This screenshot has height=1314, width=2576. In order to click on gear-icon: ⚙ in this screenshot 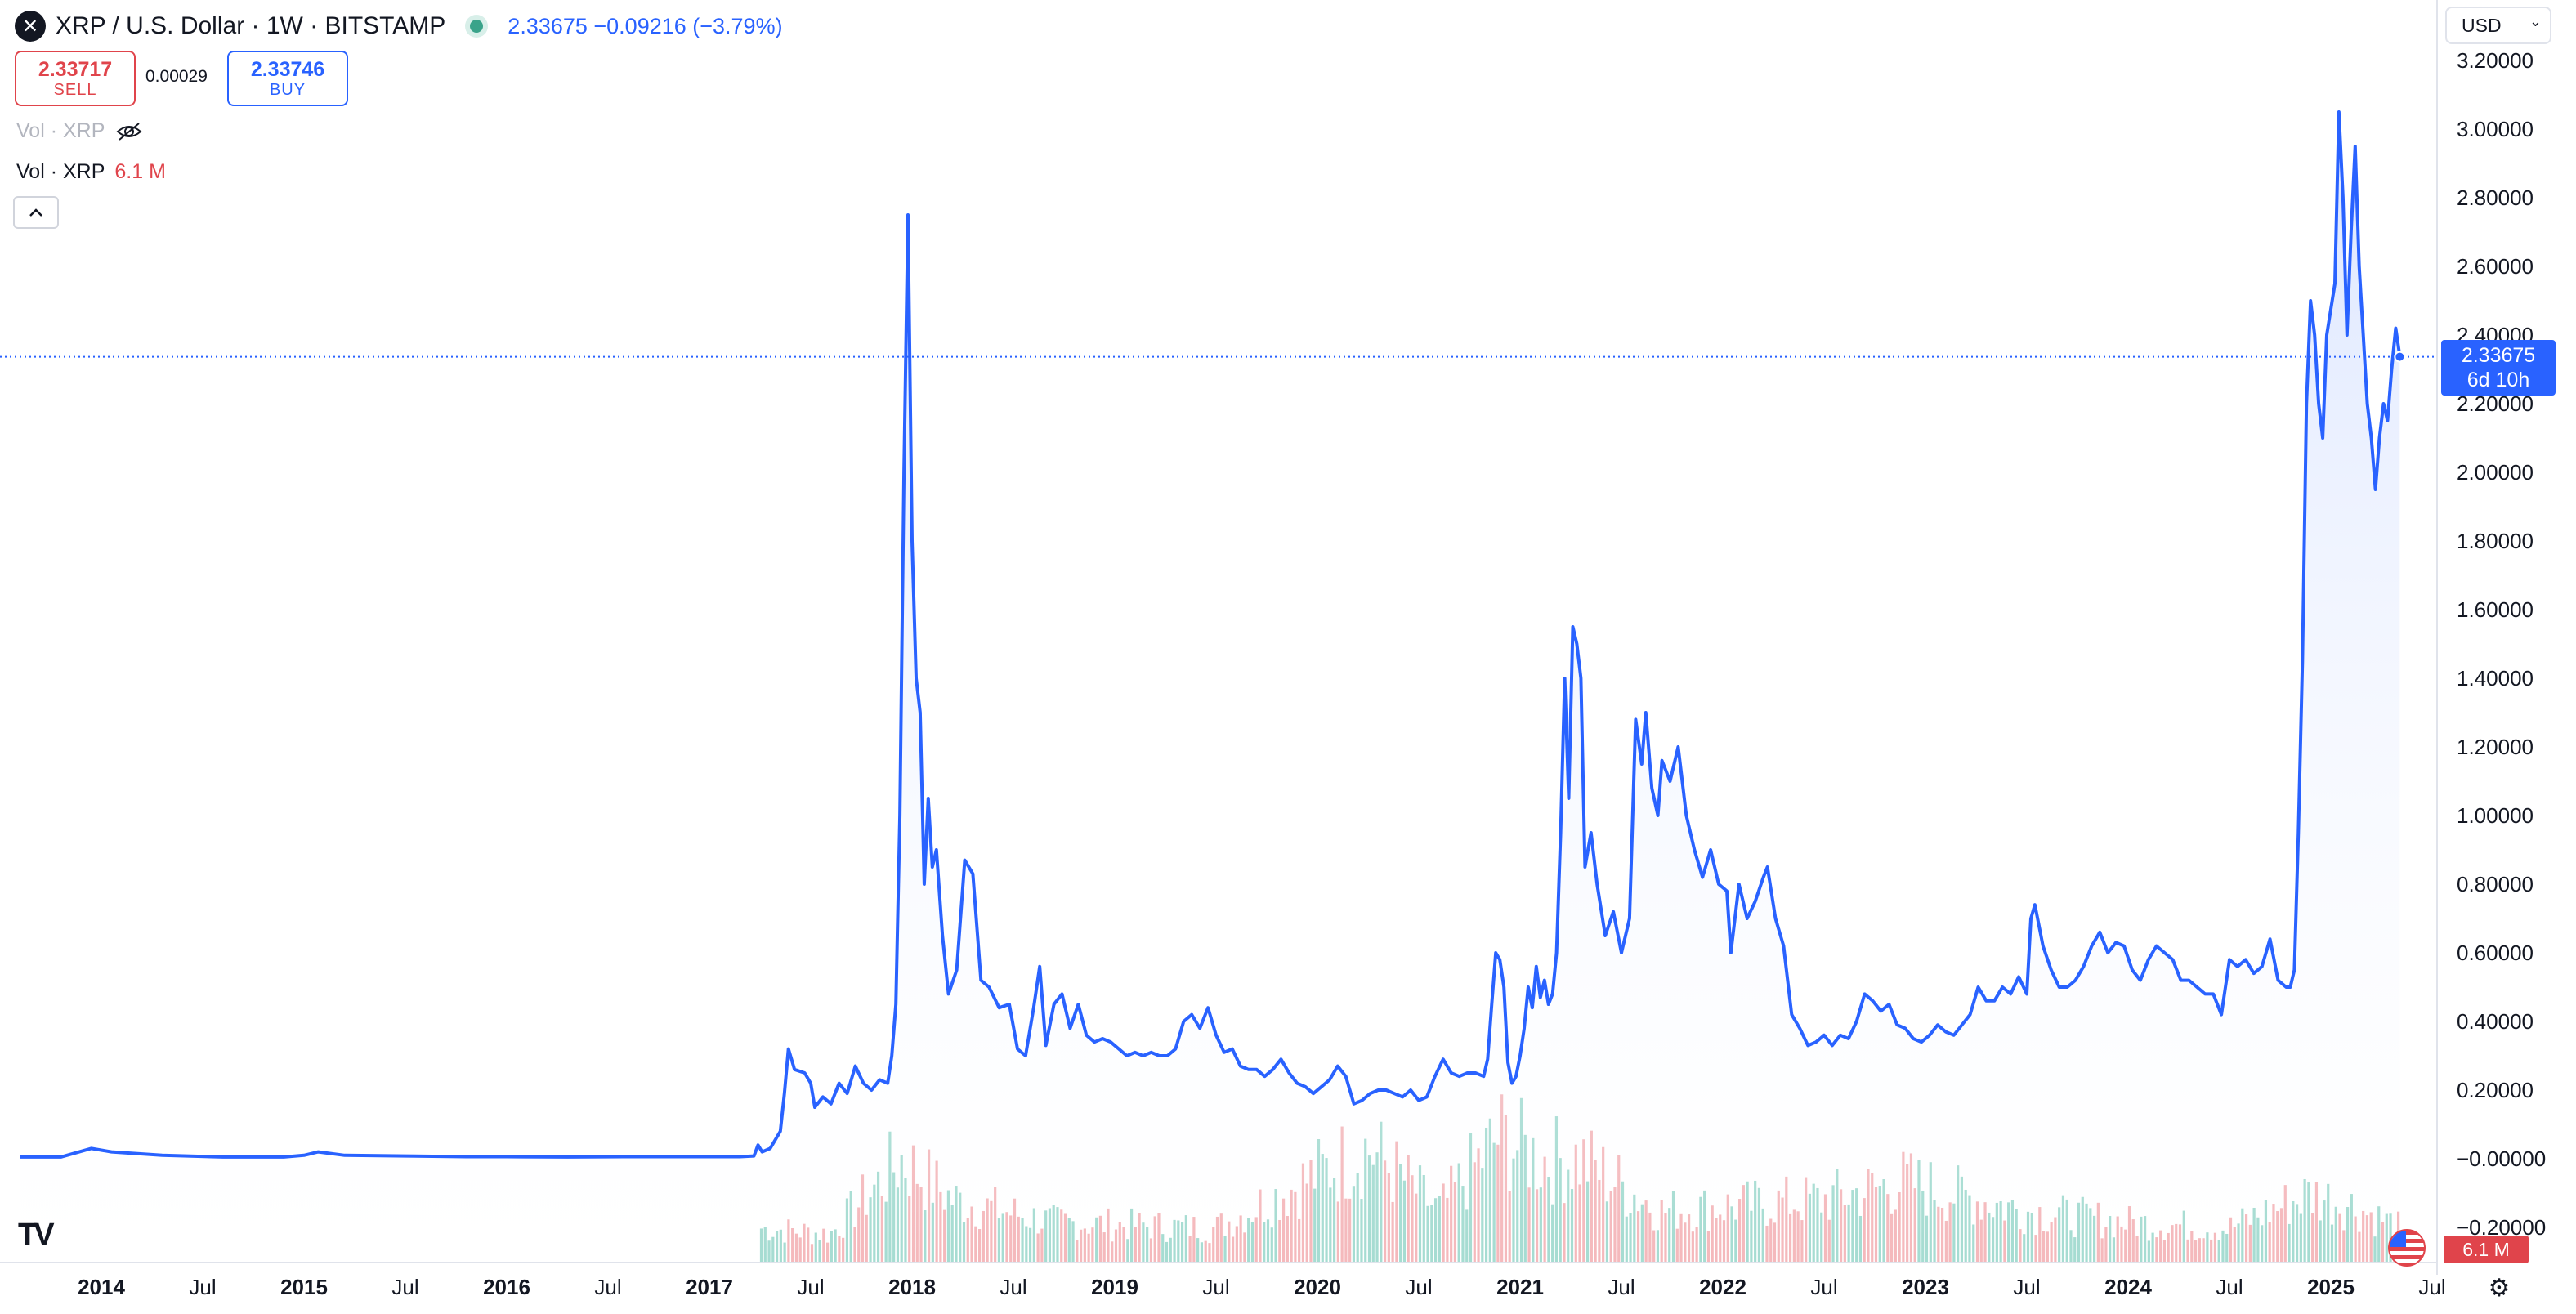, I will do `click(2499, 1288)`.